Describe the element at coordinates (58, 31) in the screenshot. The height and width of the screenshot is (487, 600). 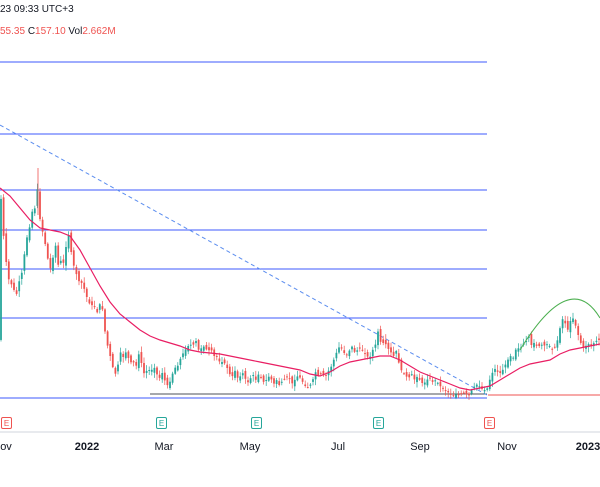
I see `header-ohlc: 55.35 C157.10 Vol2.662M` at that location.